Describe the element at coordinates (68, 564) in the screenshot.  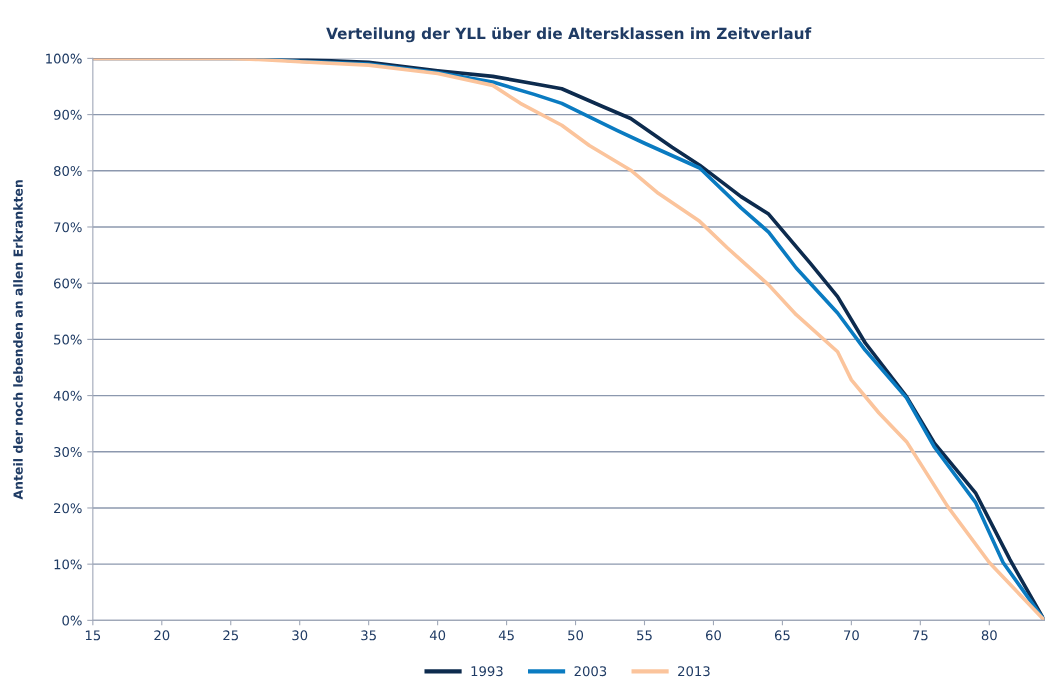
I see `y-tick-label: 10%` at that location.